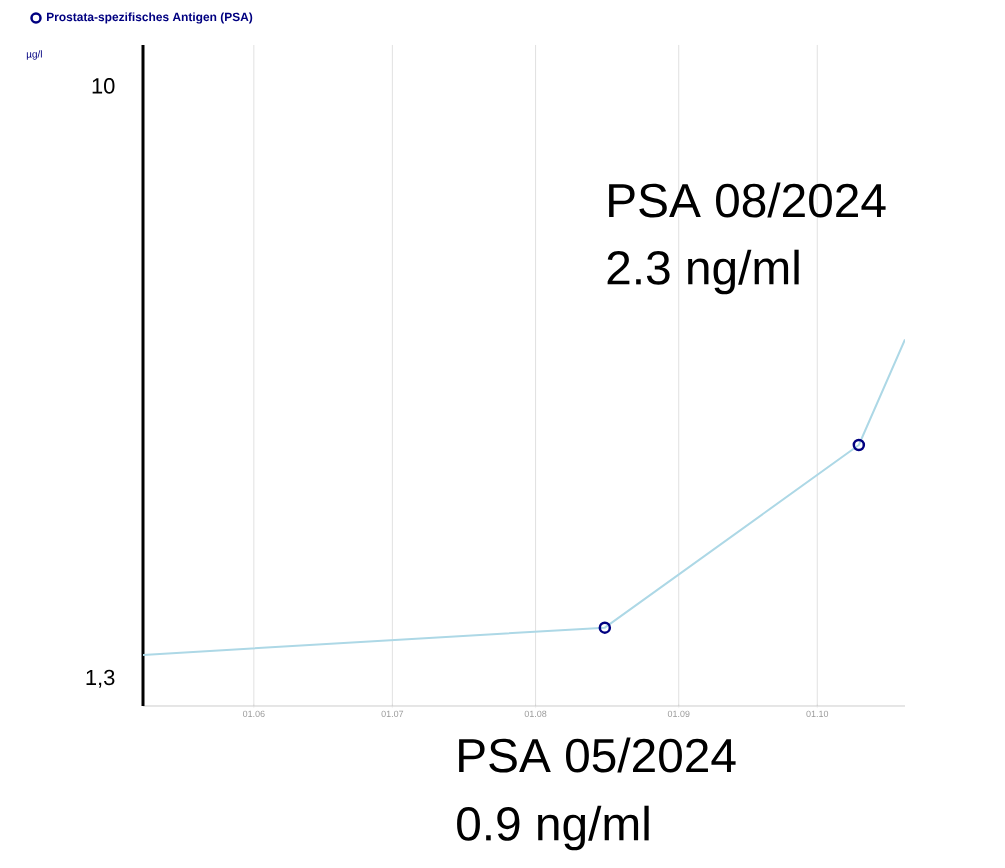 The height and width of the screenshot is (868, 1005). Describe the element at coordinates (678, 713) in the screenshot. I see `x-tick-label: 01.09` at that location.